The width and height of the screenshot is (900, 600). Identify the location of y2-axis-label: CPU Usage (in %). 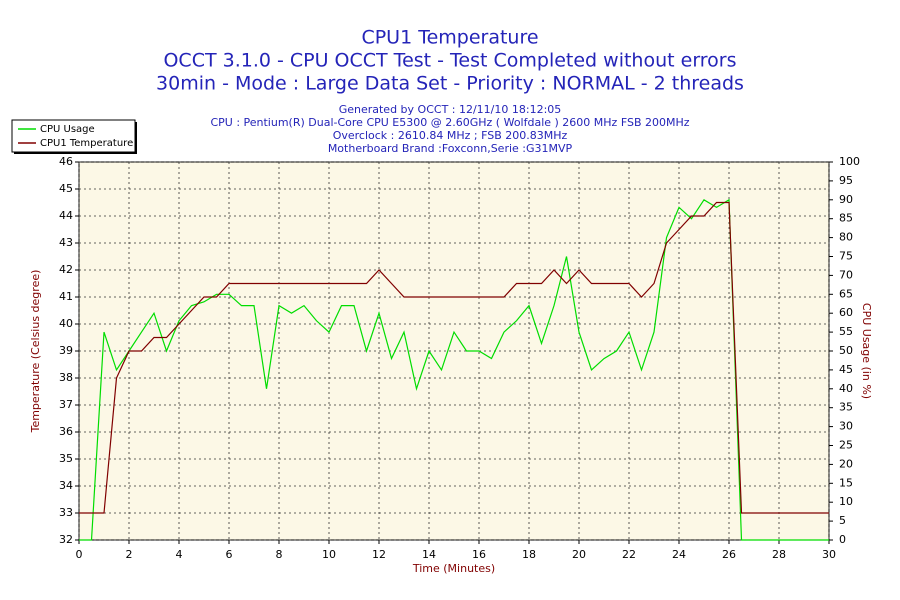
(866, 351).